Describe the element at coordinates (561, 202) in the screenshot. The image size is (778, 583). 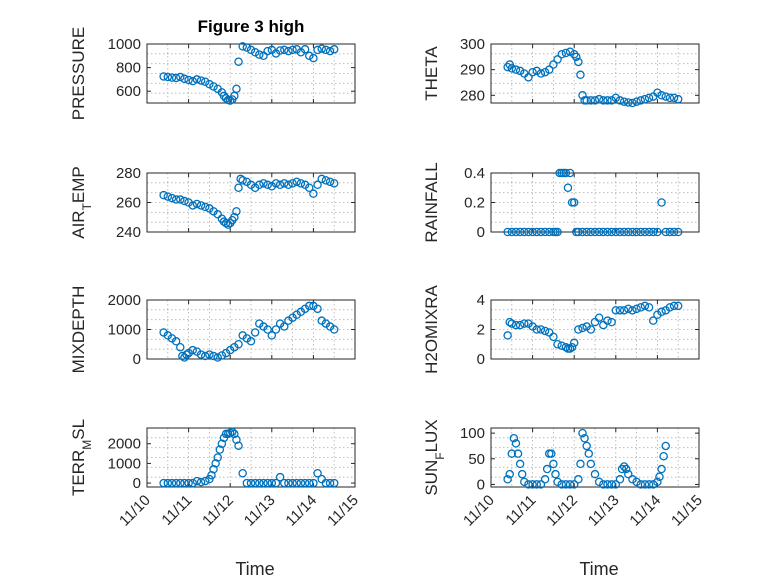
I see `subplot-4: 0 0.2 0.4 RAINFALL` at that location.